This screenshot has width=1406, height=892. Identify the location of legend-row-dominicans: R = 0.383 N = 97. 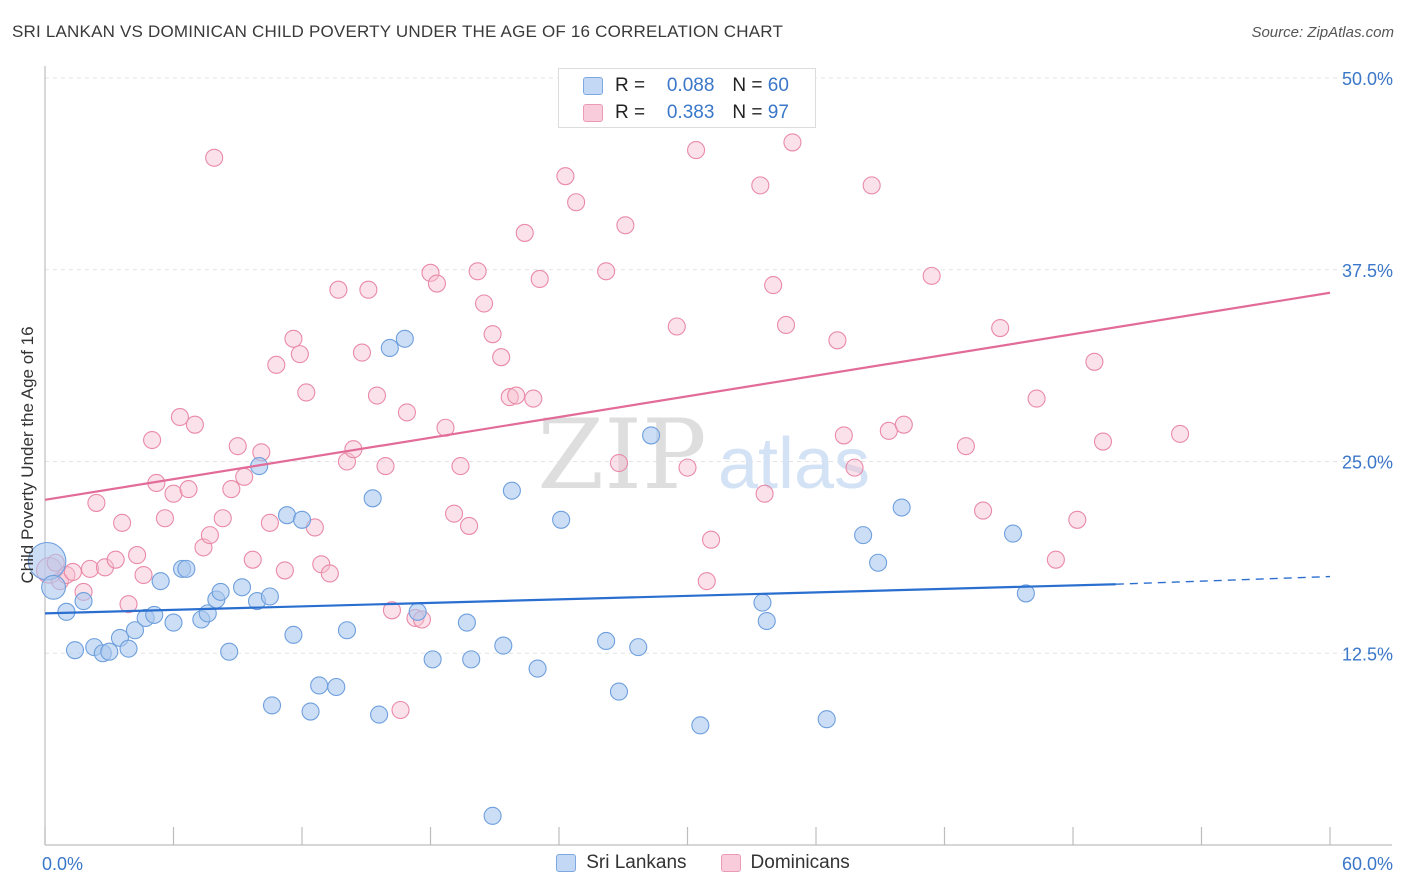
(686, 113).